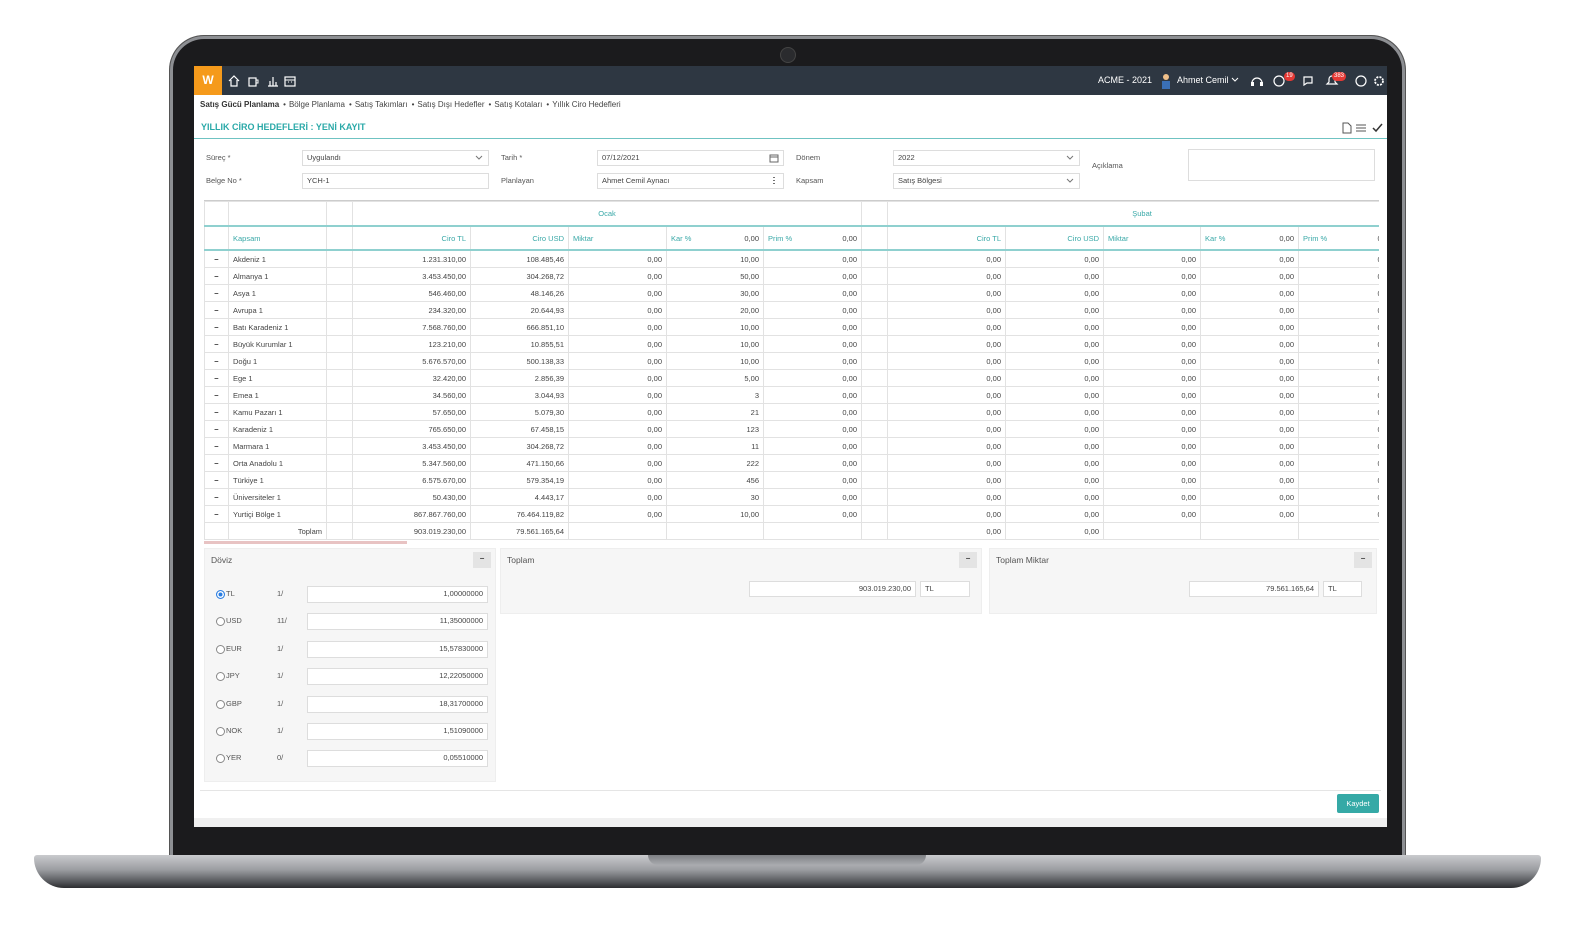 The image size is (1595, 932). Describe the element at coordinates (411, 258) in the screenshot. I see `value-cell: 1.231.310,00` at that location.